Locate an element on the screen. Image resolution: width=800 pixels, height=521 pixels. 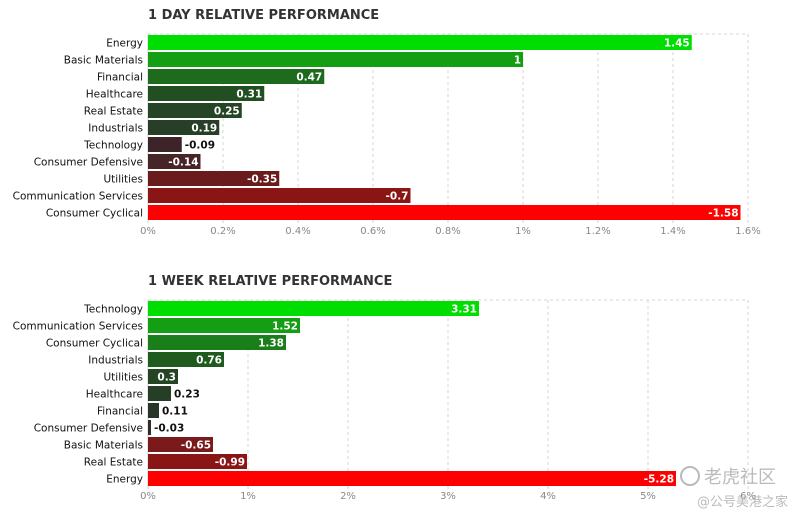
x-tick-label: 4% is located at coordinates (548, 496).